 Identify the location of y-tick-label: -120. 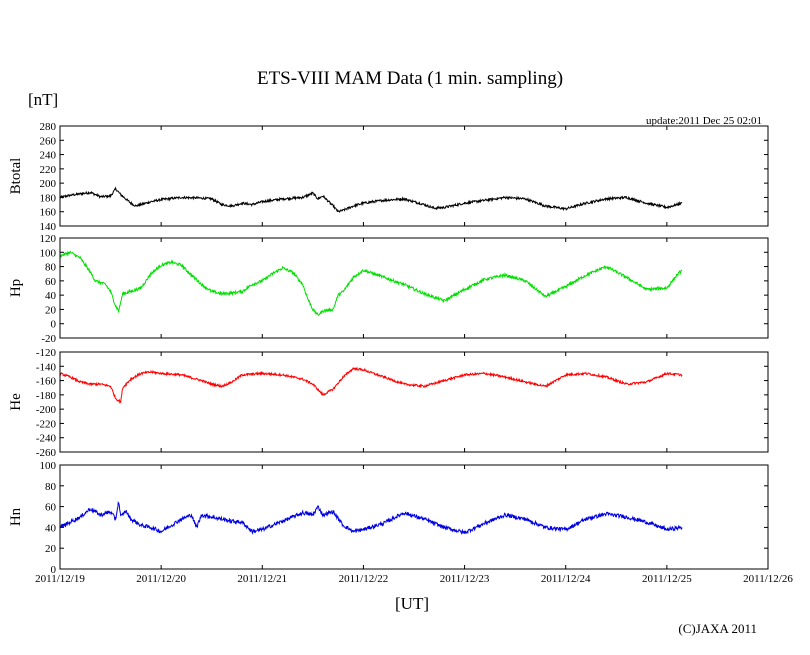
(46, 353).